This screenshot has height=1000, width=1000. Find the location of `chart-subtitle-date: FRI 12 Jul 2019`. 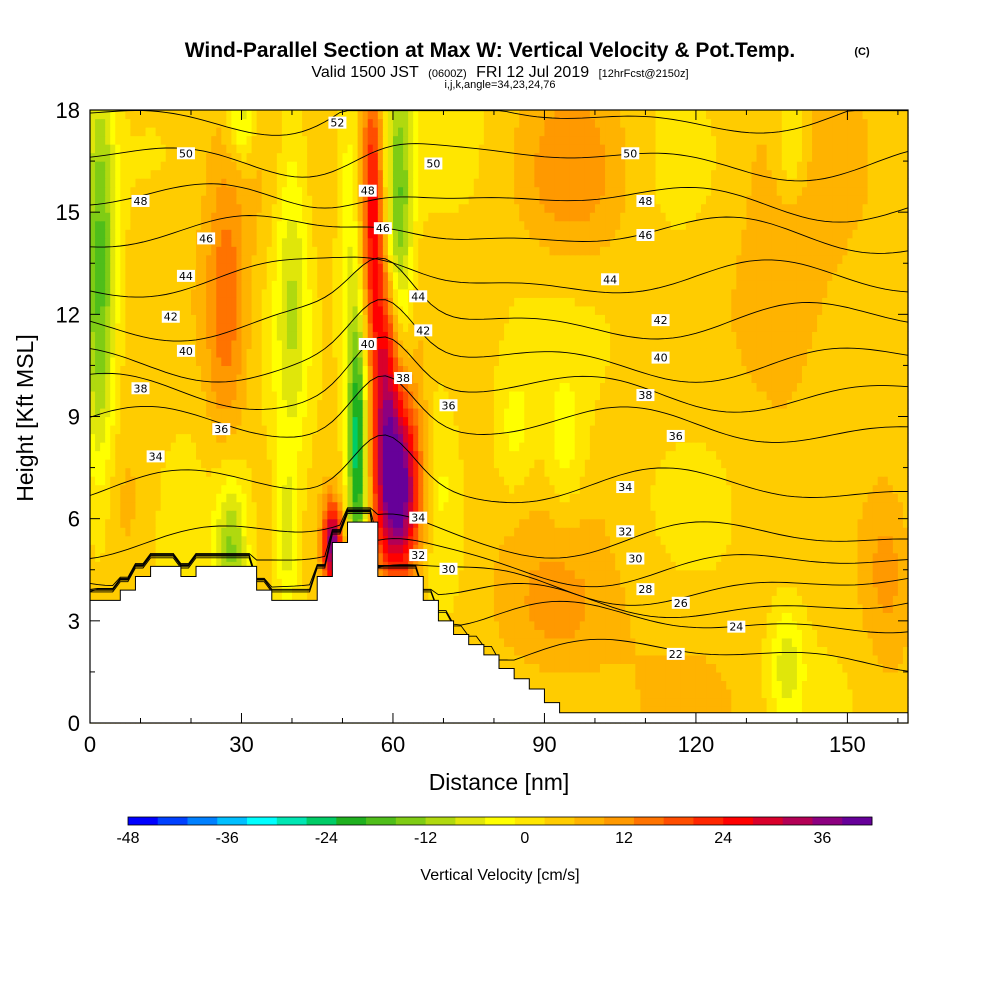

chart-subtitle-date: FRI 12 Jul 2019 is located at coordinates (532, 72).